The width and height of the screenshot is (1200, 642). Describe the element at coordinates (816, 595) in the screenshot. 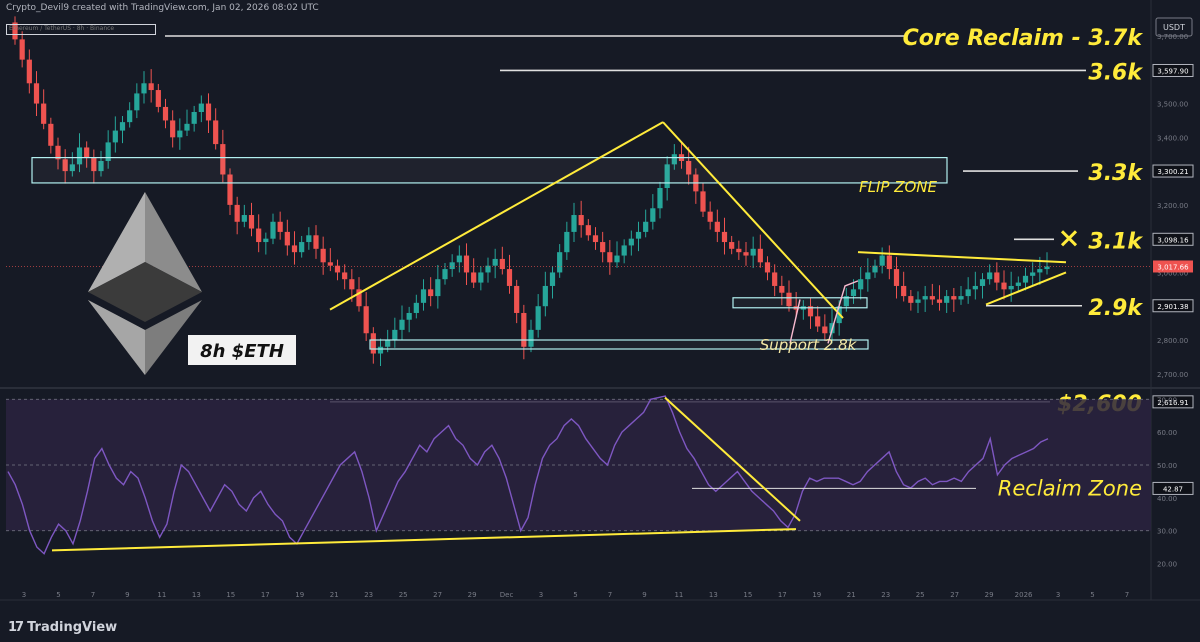

I see `time-tick-label: 19` at that location.